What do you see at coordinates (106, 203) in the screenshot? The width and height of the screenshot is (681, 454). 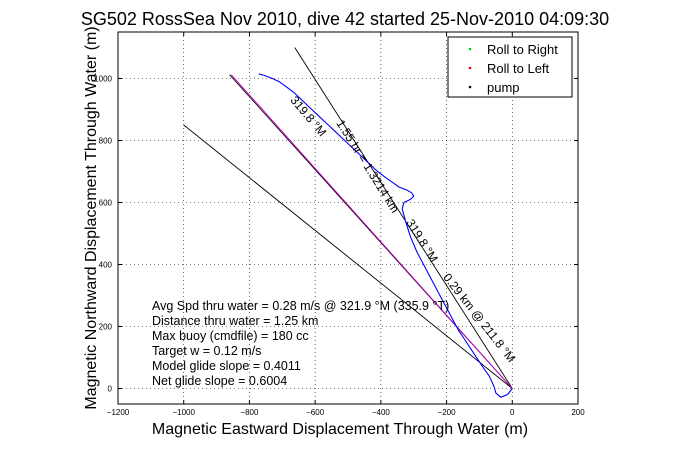 I see `y-tick-label: 600` at bounding box center [106, 203].